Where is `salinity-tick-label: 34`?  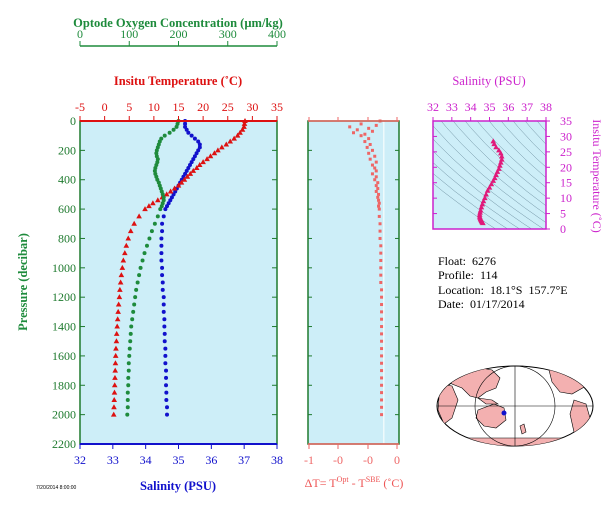 salinity-tick-label: 34 is located at coordinates (146, 460).